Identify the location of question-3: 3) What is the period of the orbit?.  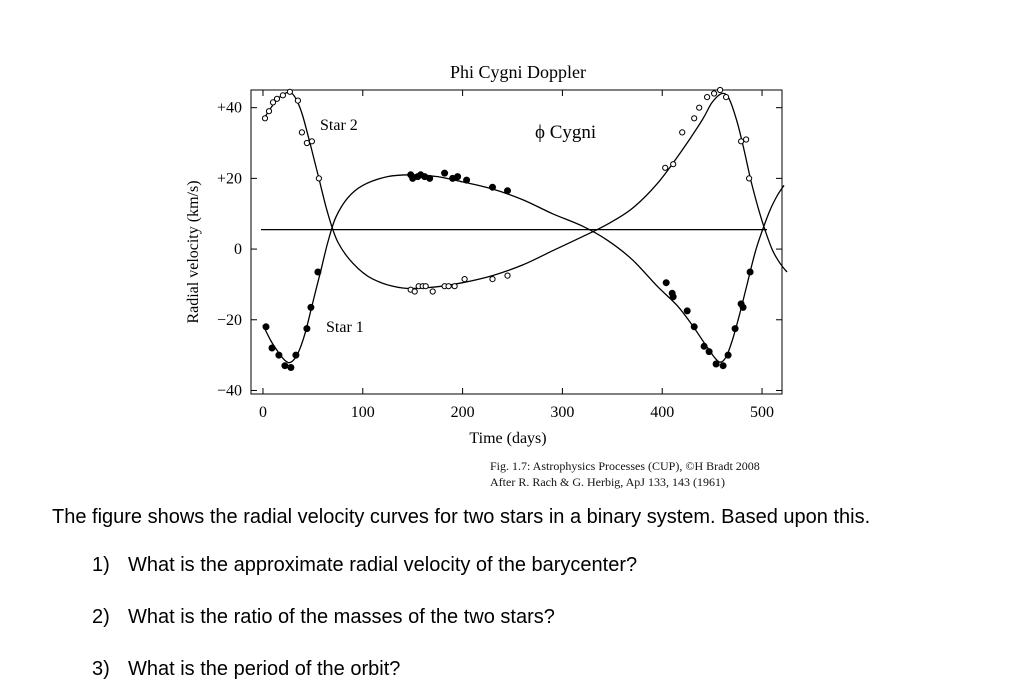
(246, 669).